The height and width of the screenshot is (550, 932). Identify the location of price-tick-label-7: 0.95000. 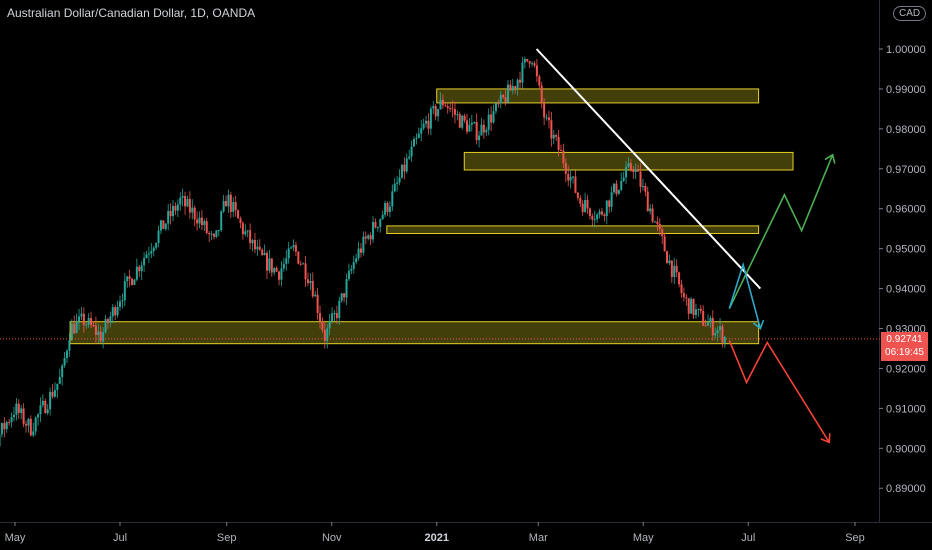
(906, 250).